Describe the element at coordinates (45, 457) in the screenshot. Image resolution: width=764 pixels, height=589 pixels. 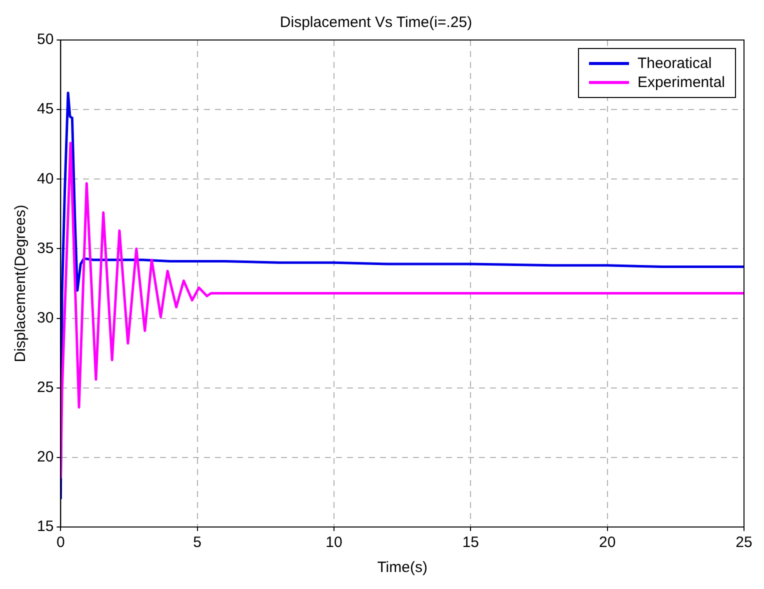
I see `y-tick-label: 20` at that location.